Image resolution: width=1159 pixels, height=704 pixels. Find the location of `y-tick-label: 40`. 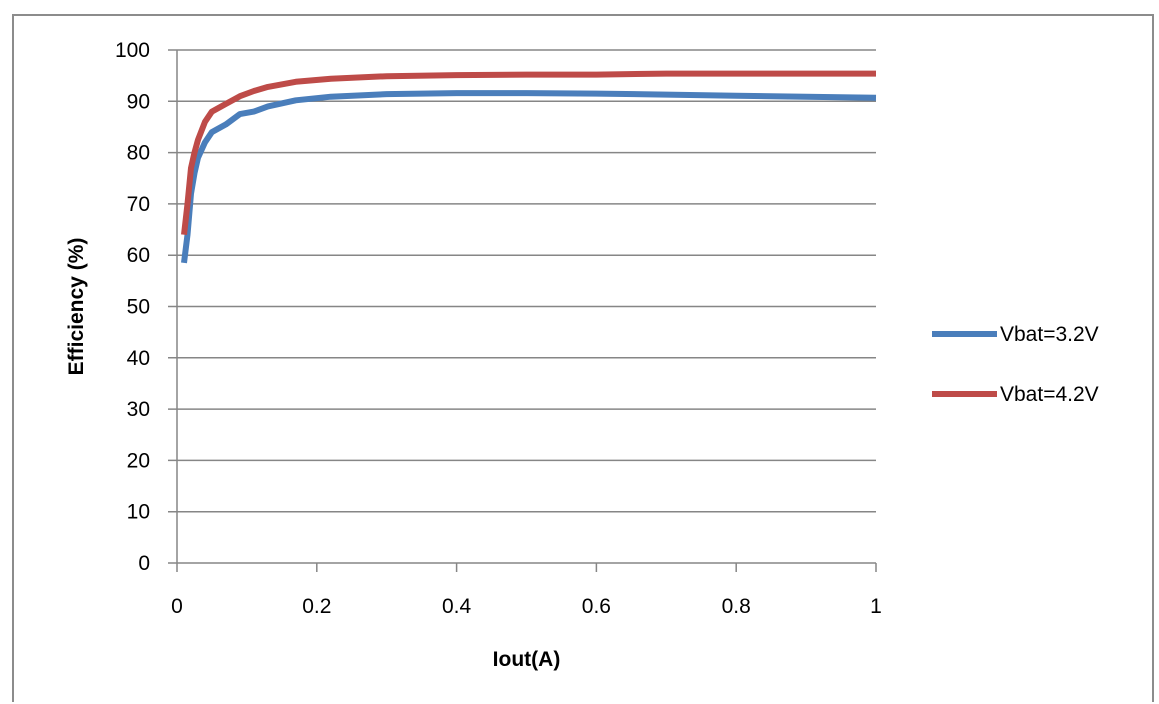

y-tick-label: 40 is located at coordinates (138, 358).